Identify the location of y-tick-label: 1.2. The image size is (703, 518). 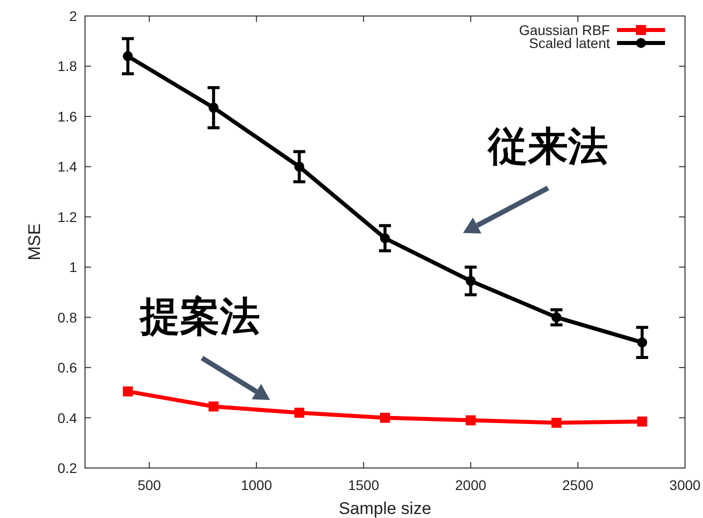
(68, 216).